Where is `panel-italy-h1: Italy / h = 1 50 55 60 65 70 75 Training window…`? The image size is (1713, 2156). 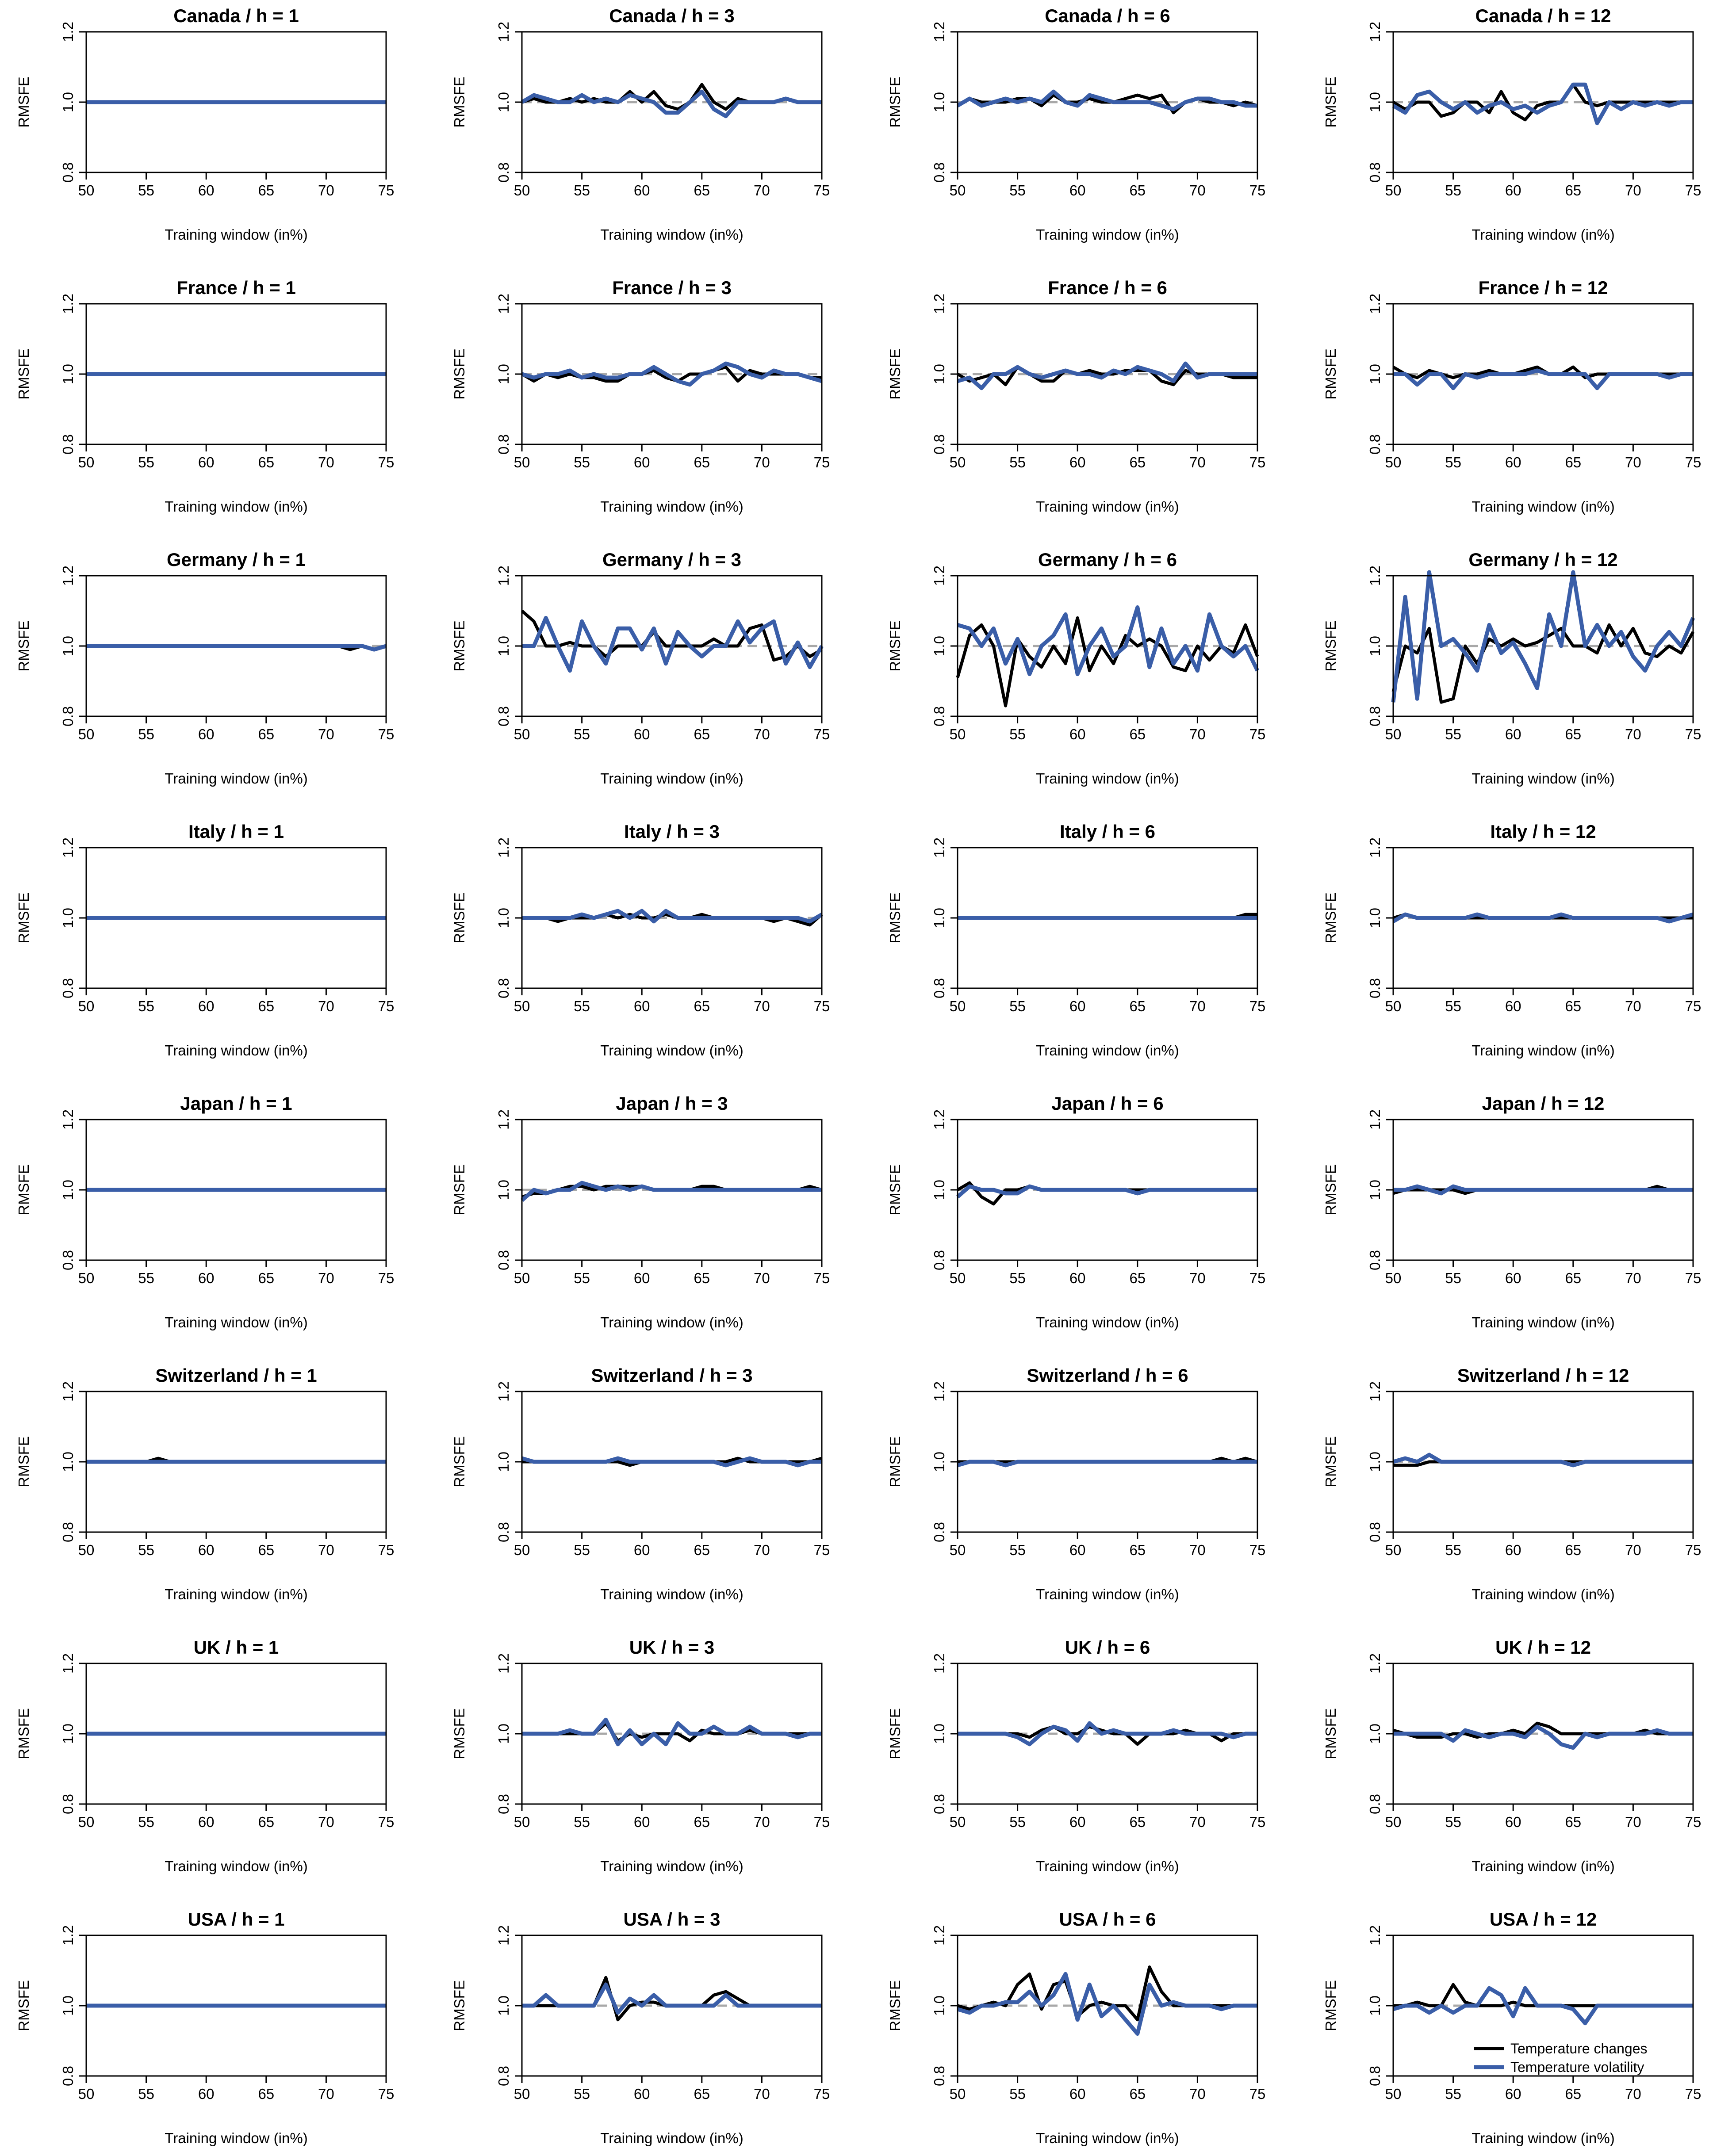
panel-italy-h1: Italy / h = 1 50 55 60 65 70 75 Training window… is located at coordinates (204, 940).